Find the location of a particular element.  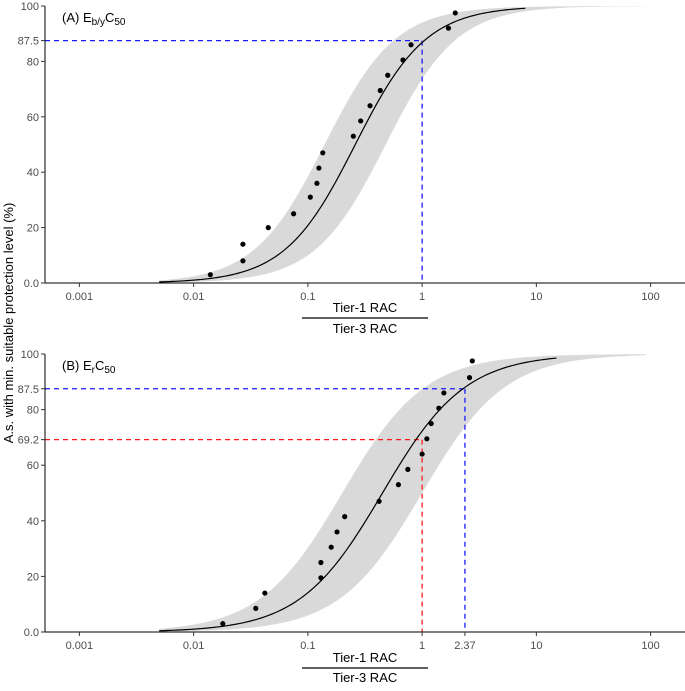

panel-a-y-tick-label-5: 87.5 is located at coordinates (28, 42).